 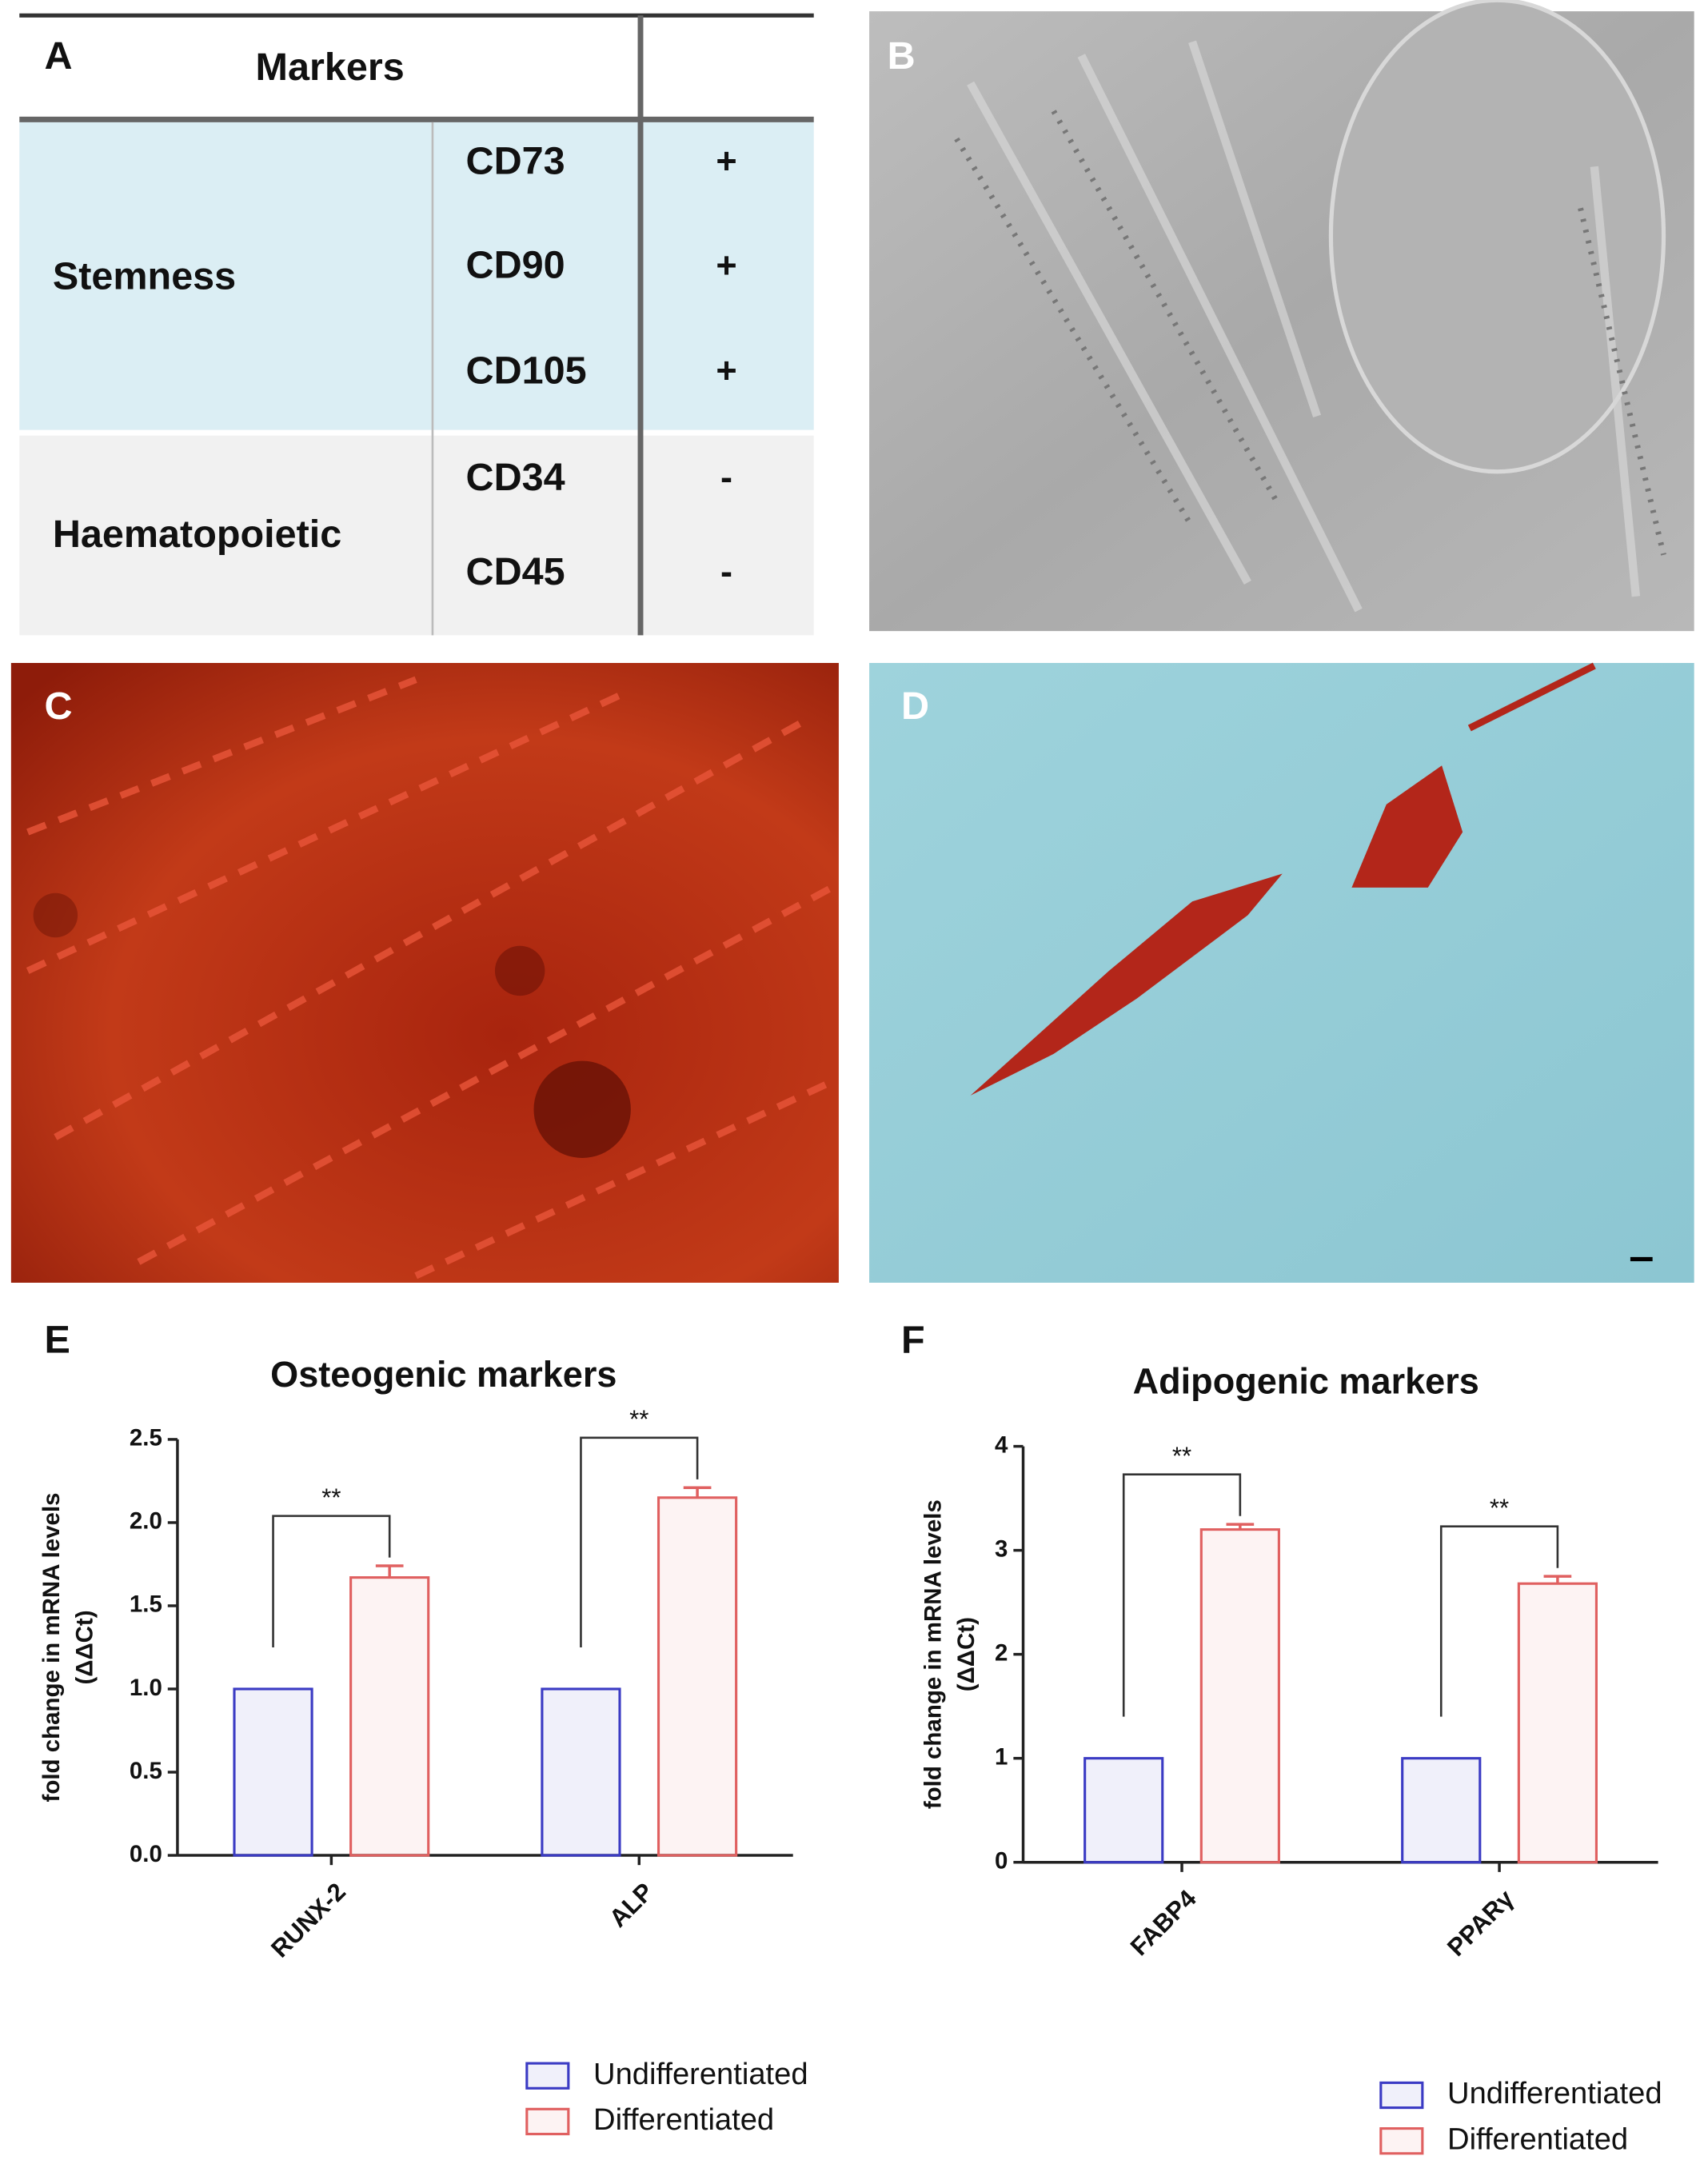 I want to click on marker-name: CD105, so click(x=526, y=370).